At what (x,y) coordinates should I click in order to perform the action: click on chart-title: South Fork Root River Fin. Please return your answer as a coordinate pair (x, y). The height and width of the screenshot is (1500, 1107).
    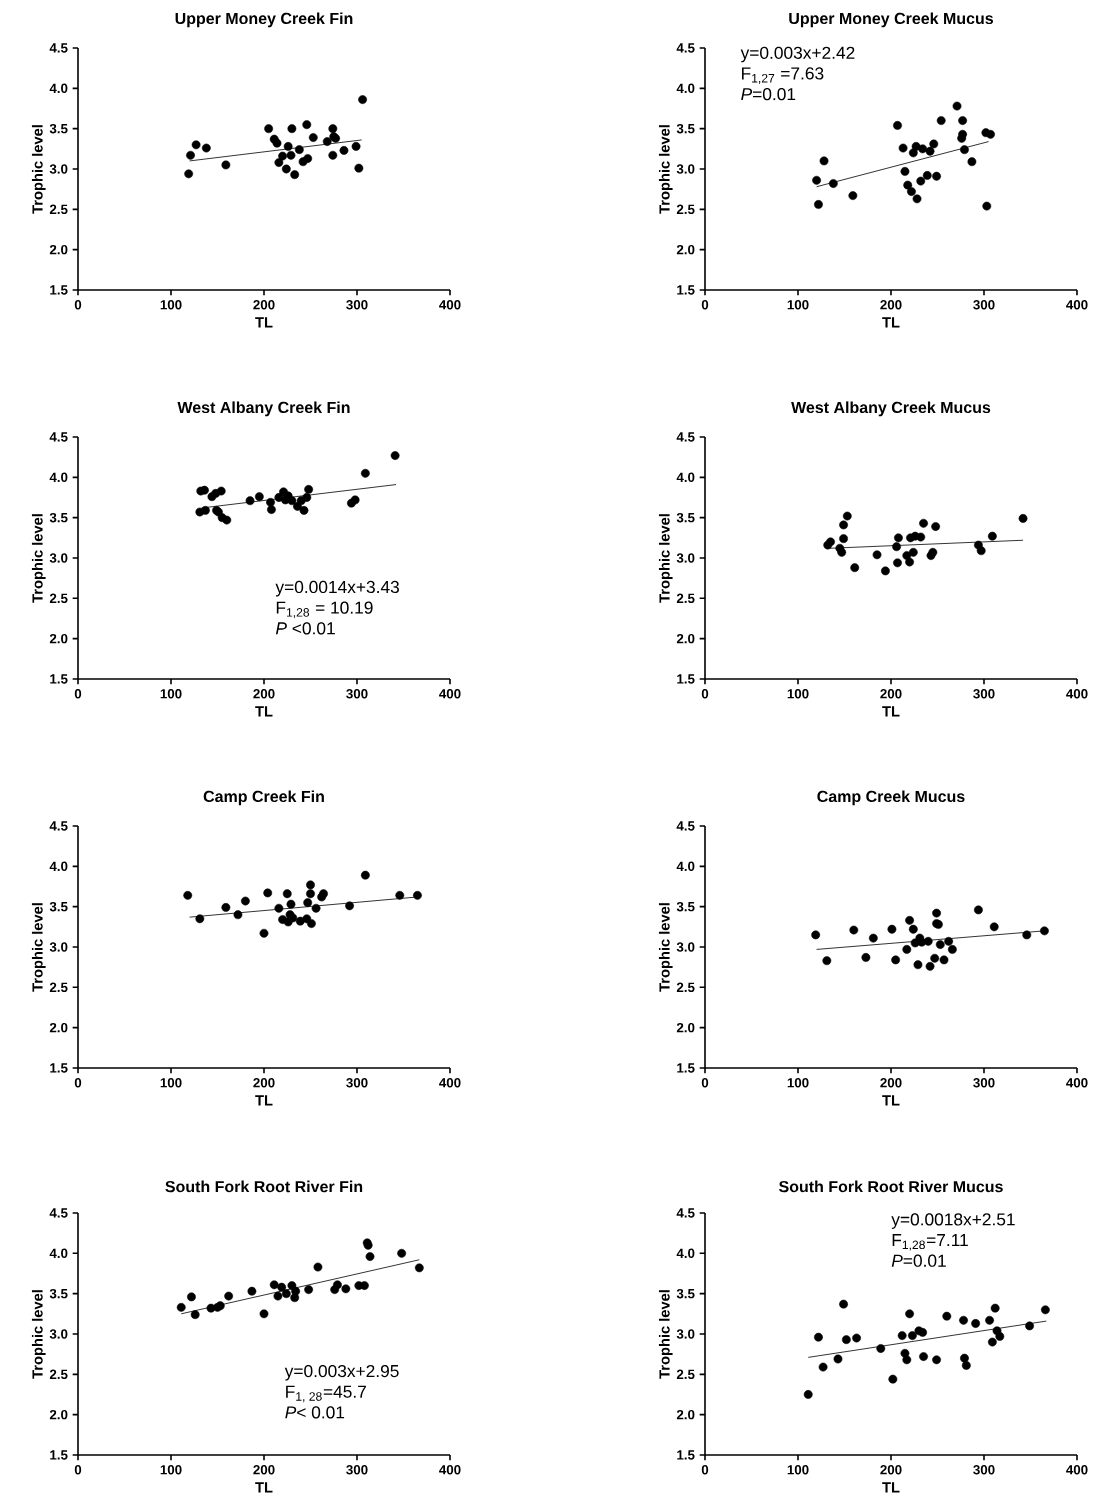
    Looking at the image, I should click on (264, 1186).